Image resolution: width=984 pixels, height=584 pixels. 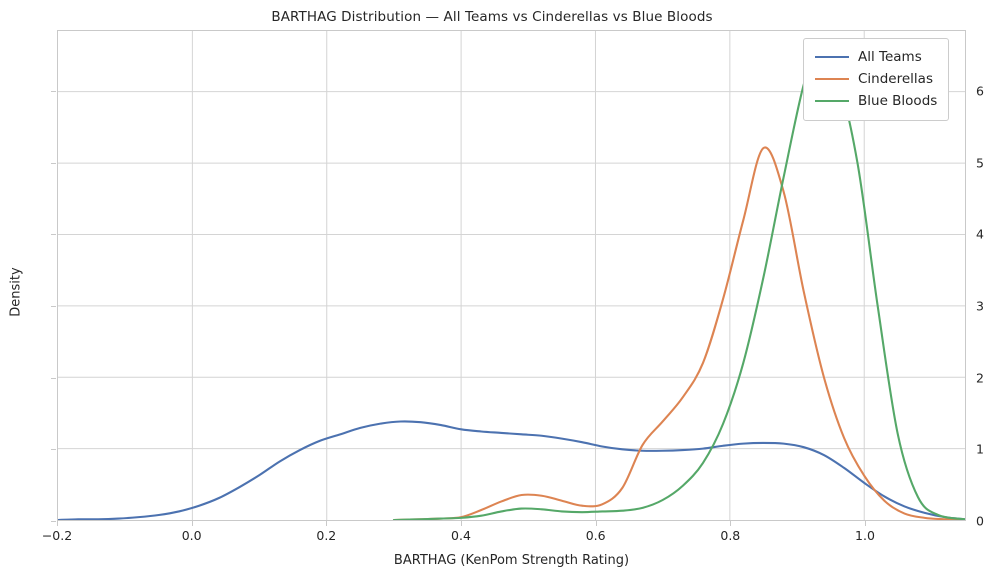 I want to click on legend-label: Cinderellas, so click(x=895, y=79).